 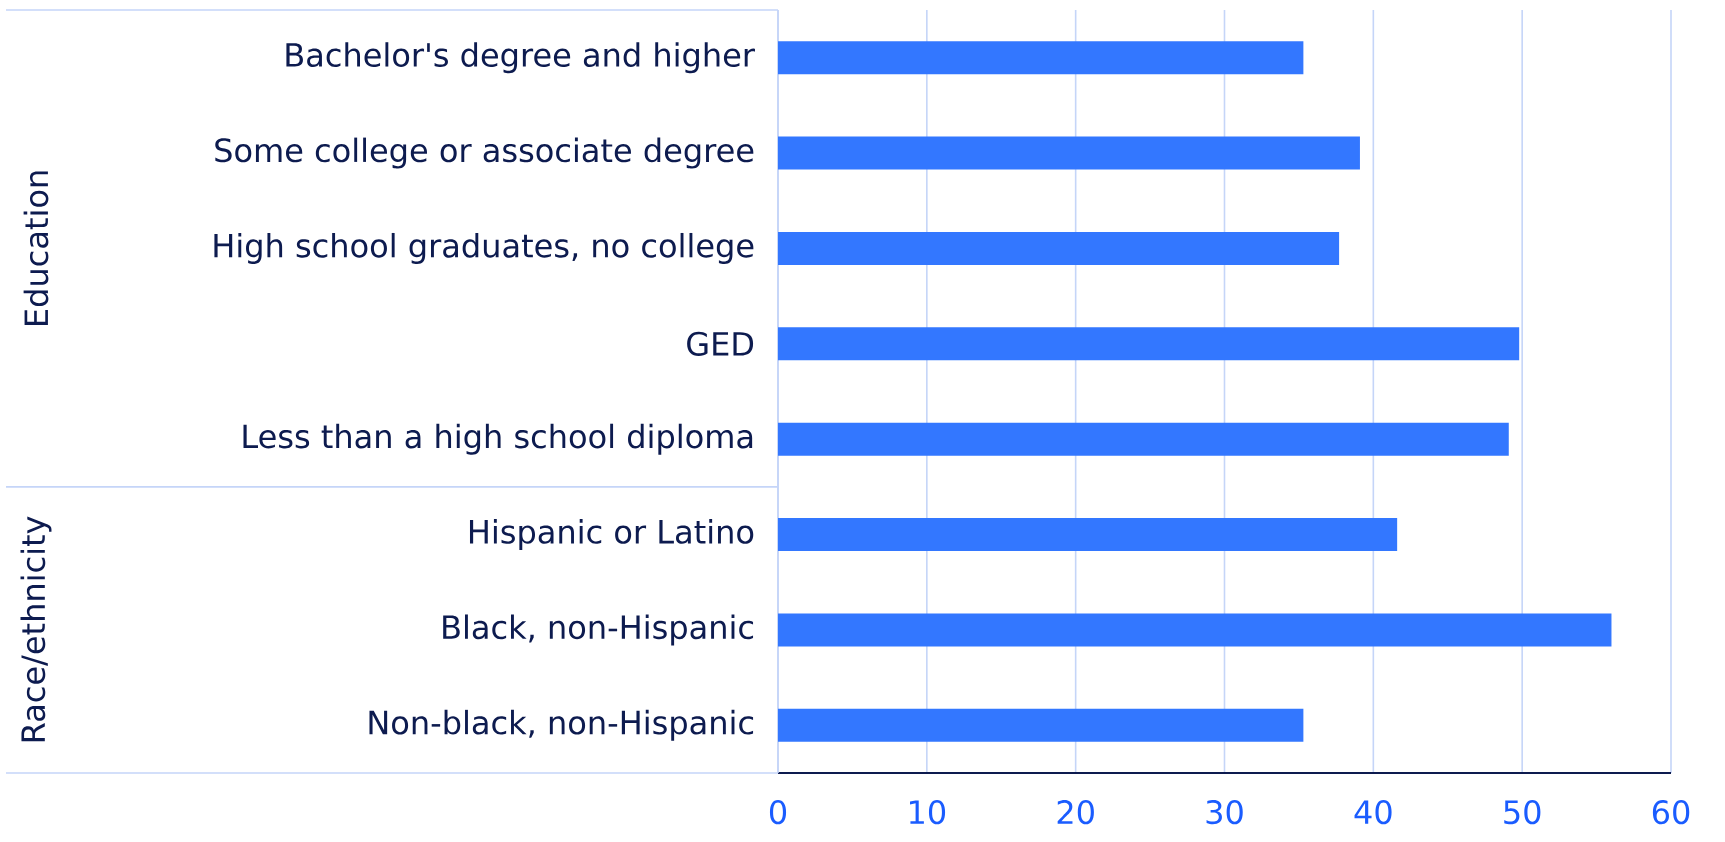 I want to click on y-tick-label: Less than a high school diploma, so click(x=498, y=439).